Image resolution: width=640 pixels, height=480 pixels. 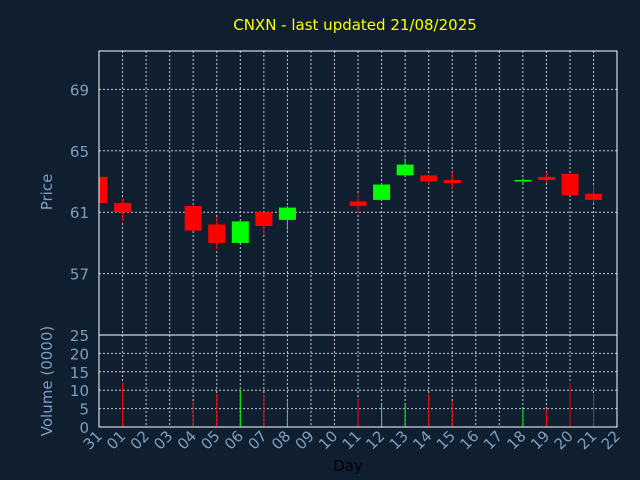 What do you see at coordinates (399, 440) in the screenshot?
I see `x-tick-label: 13` at bounding box center [399, 440].